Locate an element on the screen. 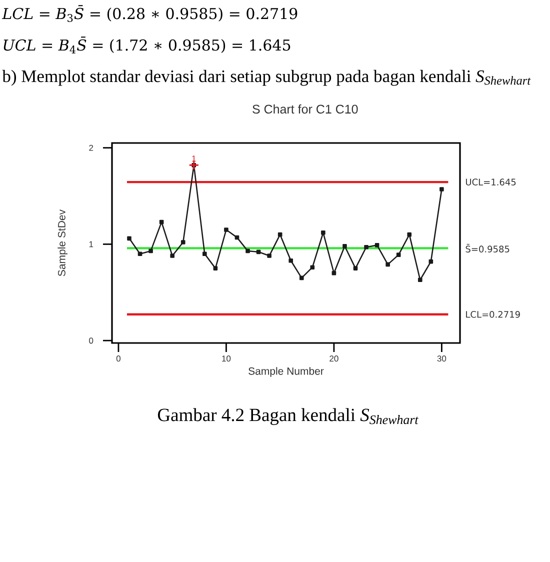 The image size is (550, 562). y-tick-label: 2 is located at coordinates (91, 147).